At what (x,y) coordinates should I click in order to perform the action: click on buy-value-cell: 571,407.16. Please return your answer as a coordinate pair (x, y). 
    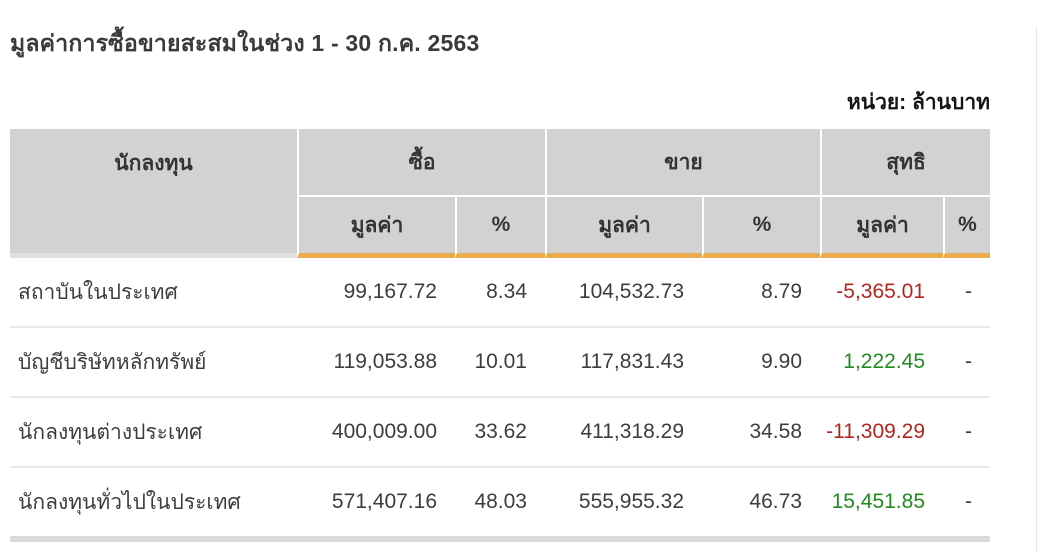
    Looking at the image, I should click on (376, 505).